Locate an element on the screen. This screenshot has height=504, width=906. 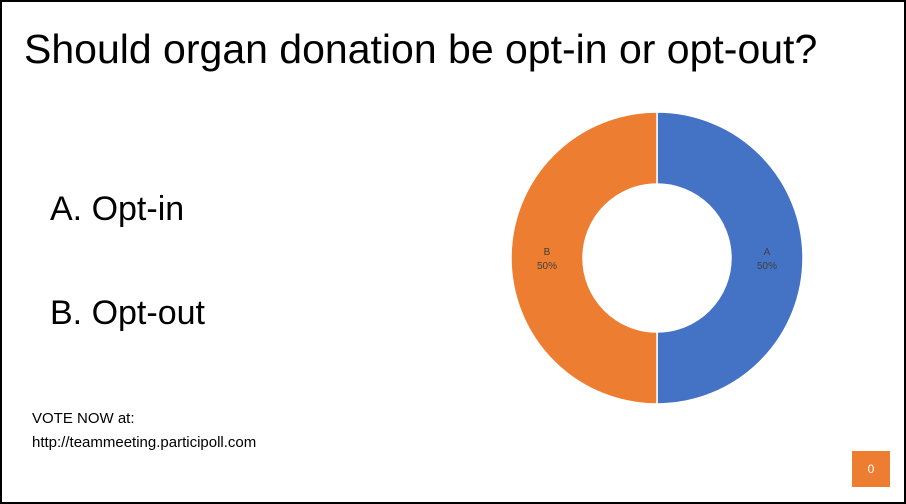
option-a-letter: A. is located at coordinates (66, 209).